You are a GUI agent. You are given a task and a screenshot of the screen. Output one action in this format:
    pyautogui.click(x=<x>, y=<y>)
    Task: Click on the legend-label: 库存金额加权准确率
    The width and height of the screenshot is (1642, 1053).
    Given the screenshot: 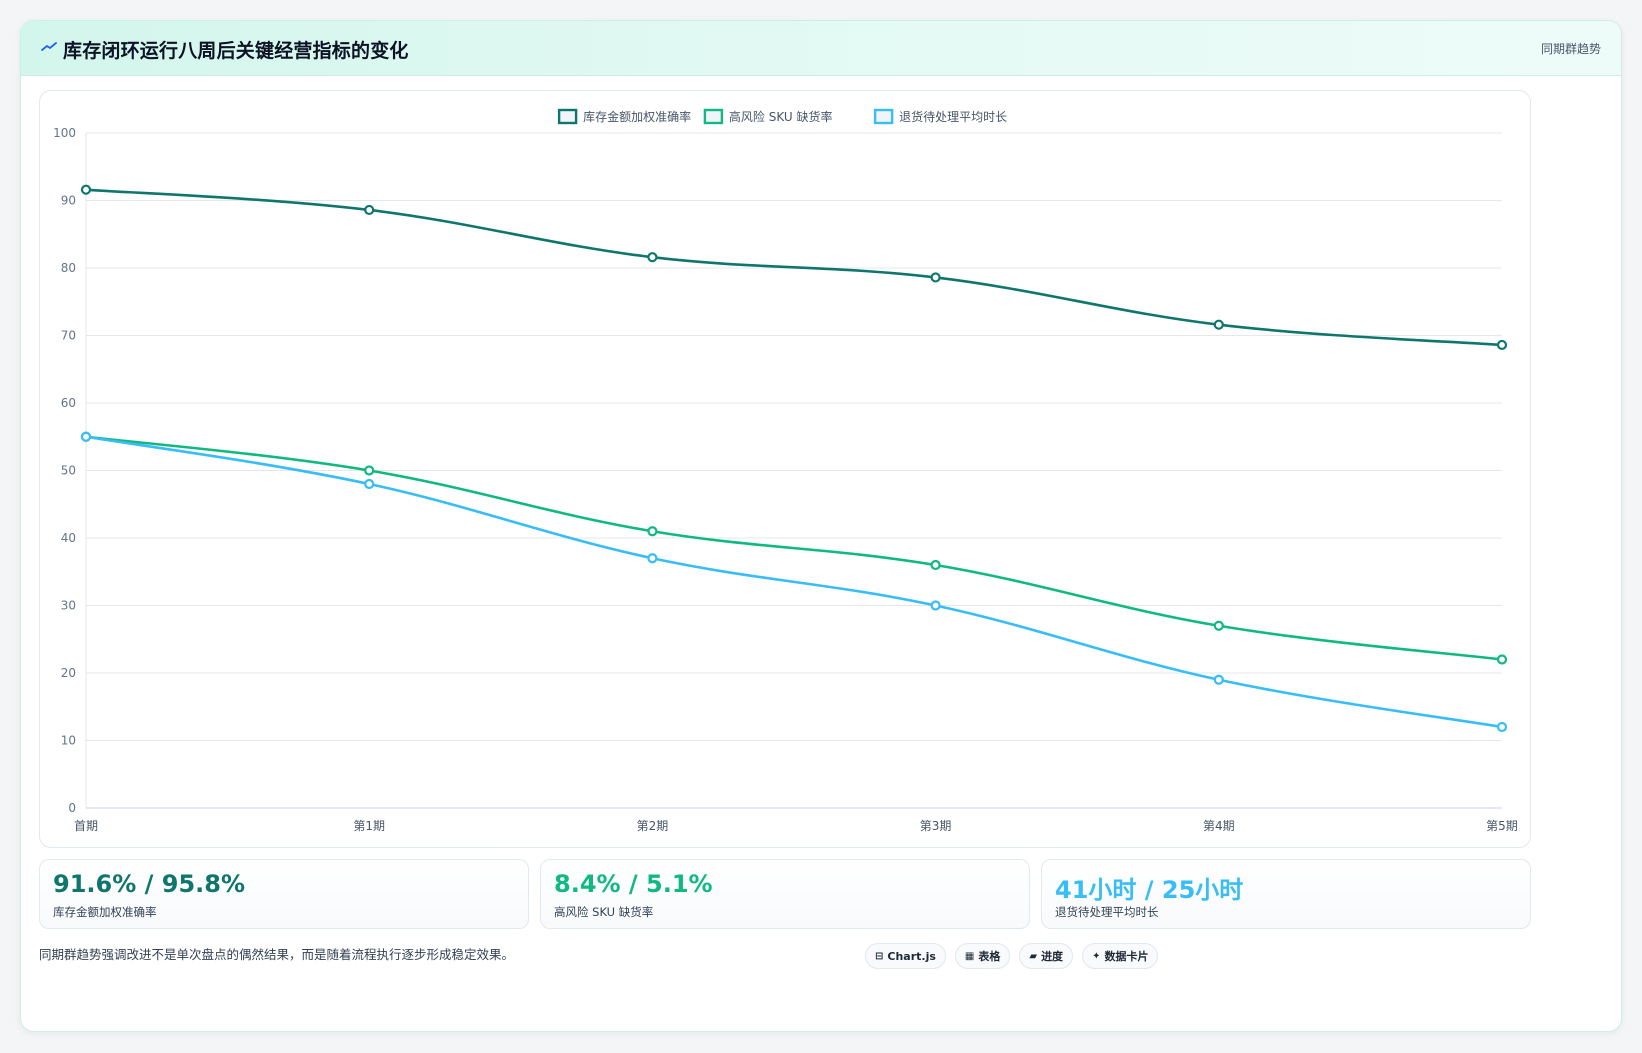 What is the action you would take?
    pyautogui.click(x=637, y=116)
    